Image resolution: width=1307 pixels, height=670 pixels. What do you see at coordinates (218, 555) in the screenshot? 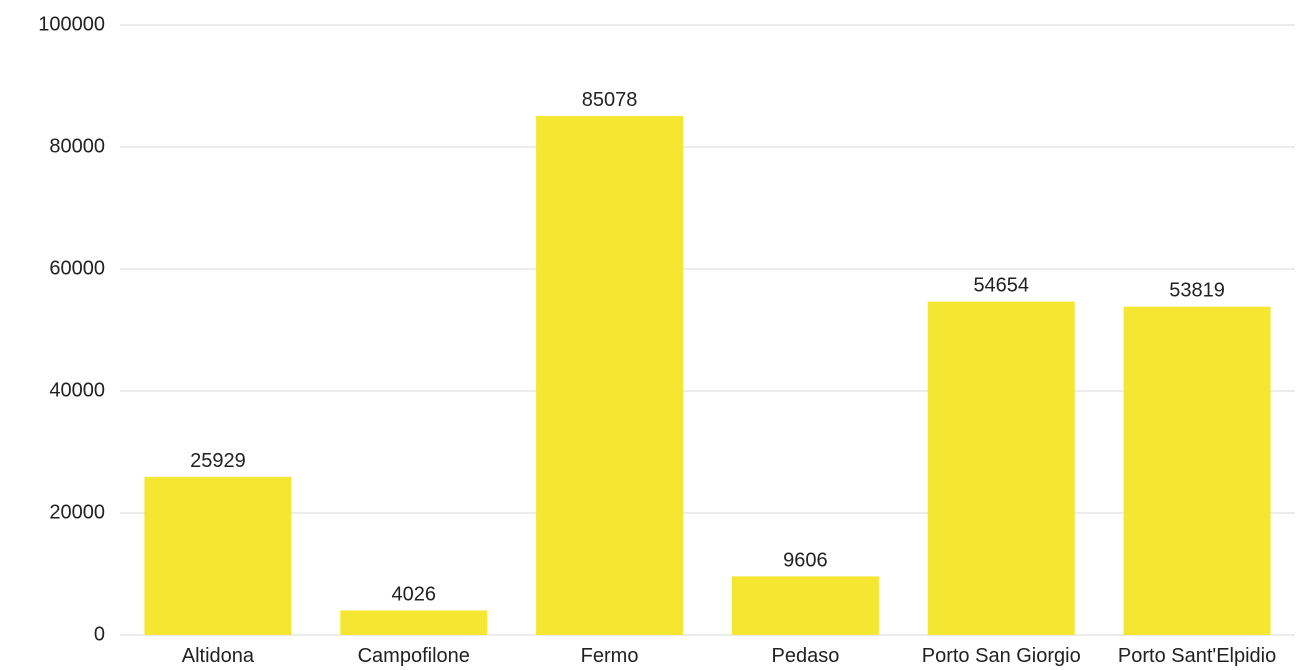
I see `bar-altidona` at bounding box center [218, 555].